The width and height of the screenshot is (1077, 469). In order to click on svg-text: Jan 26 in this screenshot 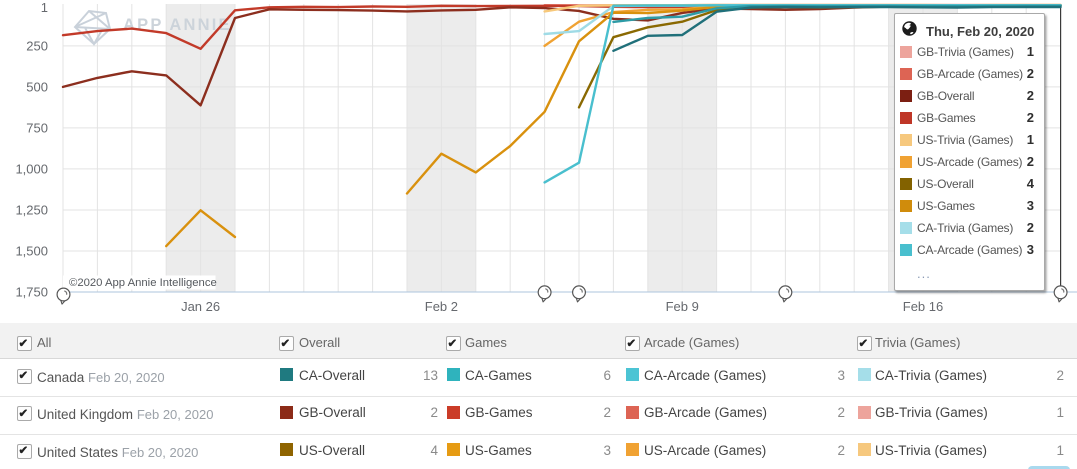, I will do `click(200, 306)`.